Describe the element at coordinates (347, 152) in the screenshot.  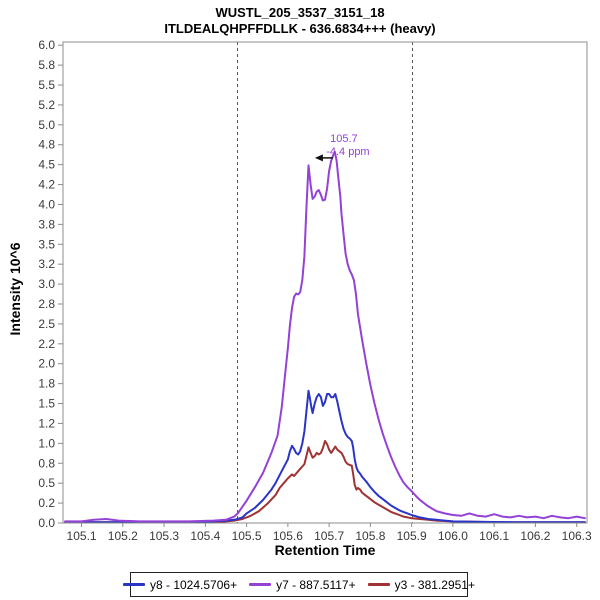
I see `peak-annotation-ppm: -4.4 ppm` at that location.